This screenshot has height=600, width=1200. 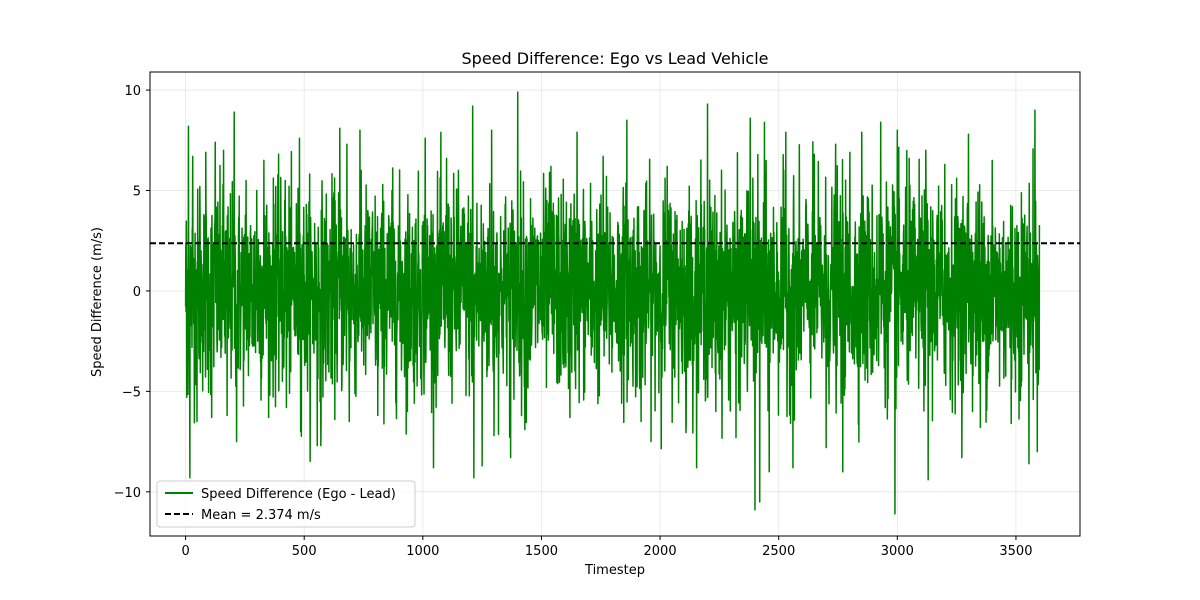 I want to click on legend-label-mean: Mean = 2.374 m/s, so click(x=261, y=515).